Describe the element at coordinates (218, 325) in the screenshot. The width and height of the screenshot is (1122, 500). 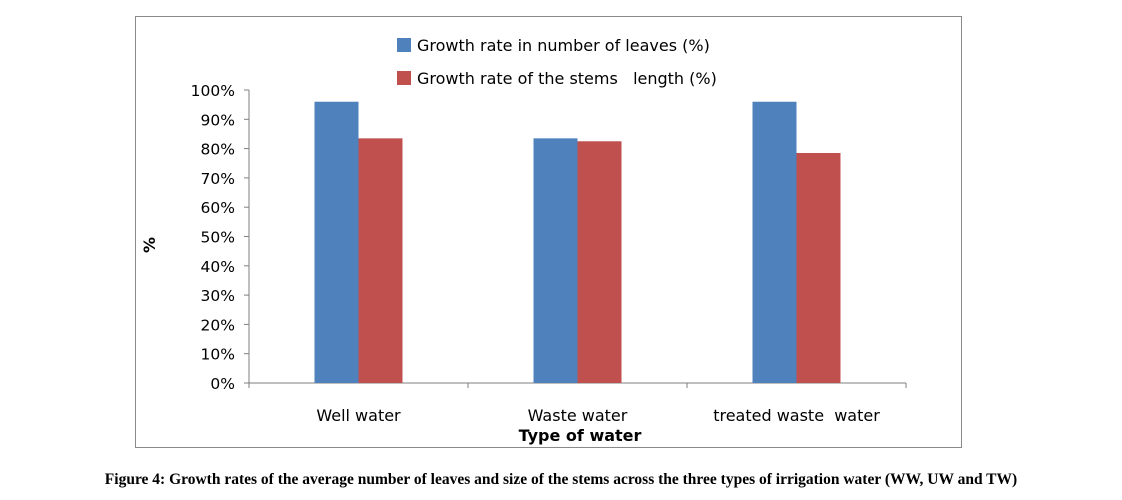
I see `y-tick-label: 20%` at that location.